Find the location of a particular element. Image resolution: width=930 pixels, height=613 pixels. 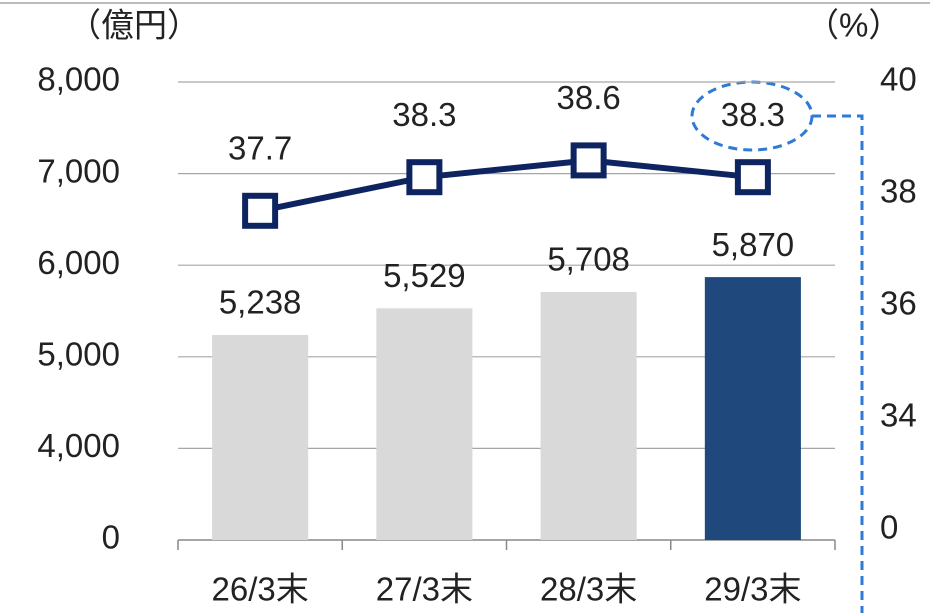

y2-tick-label: 0 is located at coordinates (889, 527).